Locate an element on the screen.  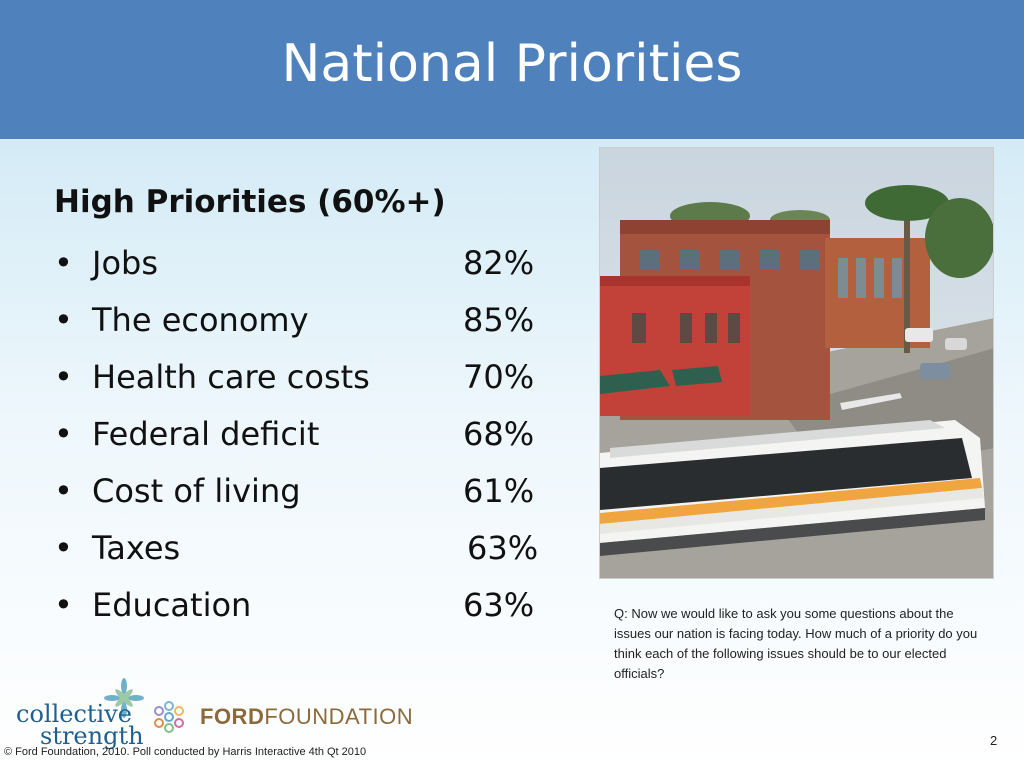
priority-heading: High Priorities (60%+) is located at coordinates (250, 202).